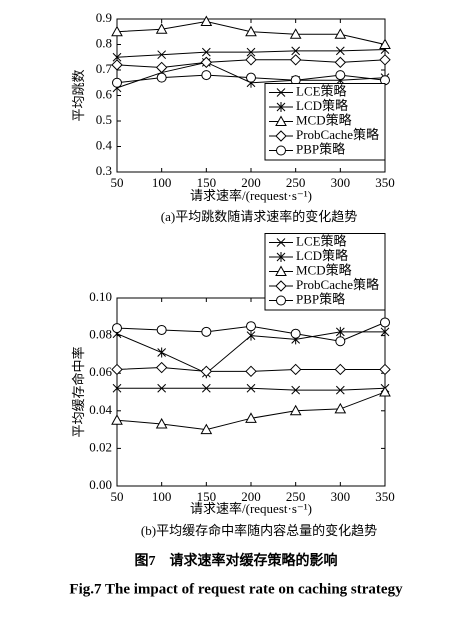  What do you see at coordinates (236, 560) in the screenshot?
I see `figure-caption-zh: 图7 请求速率对缓存策略的影响` at bounding box center [236, 560].